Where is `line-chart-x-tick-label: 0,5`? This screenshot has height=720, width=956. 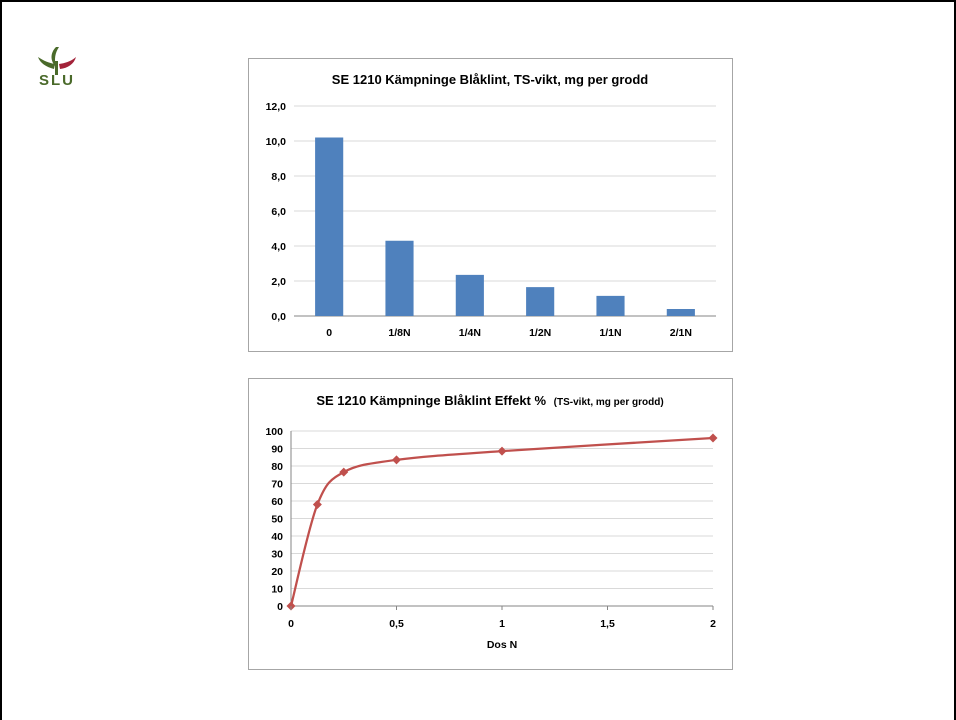 line-chart-x-tick-label: 0,5 is located at coordinates (396, 624).